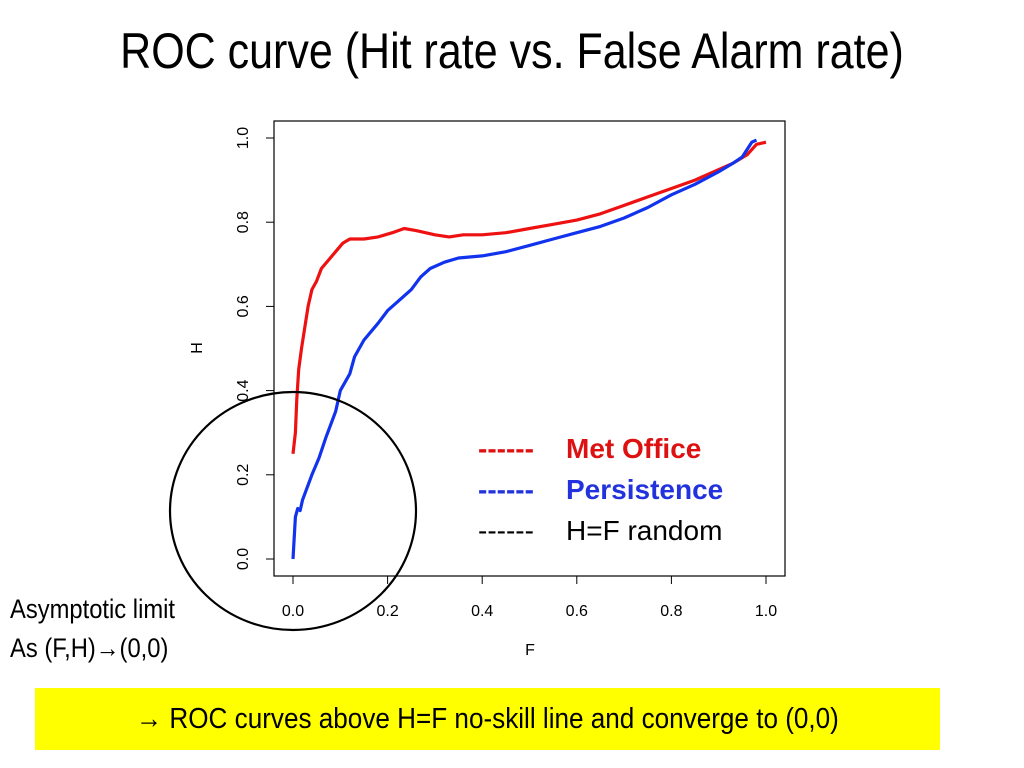  Describe the element at coordinates (144, 648) in the screenshot. I see `annotation-suffix: (0,0)` at that location.